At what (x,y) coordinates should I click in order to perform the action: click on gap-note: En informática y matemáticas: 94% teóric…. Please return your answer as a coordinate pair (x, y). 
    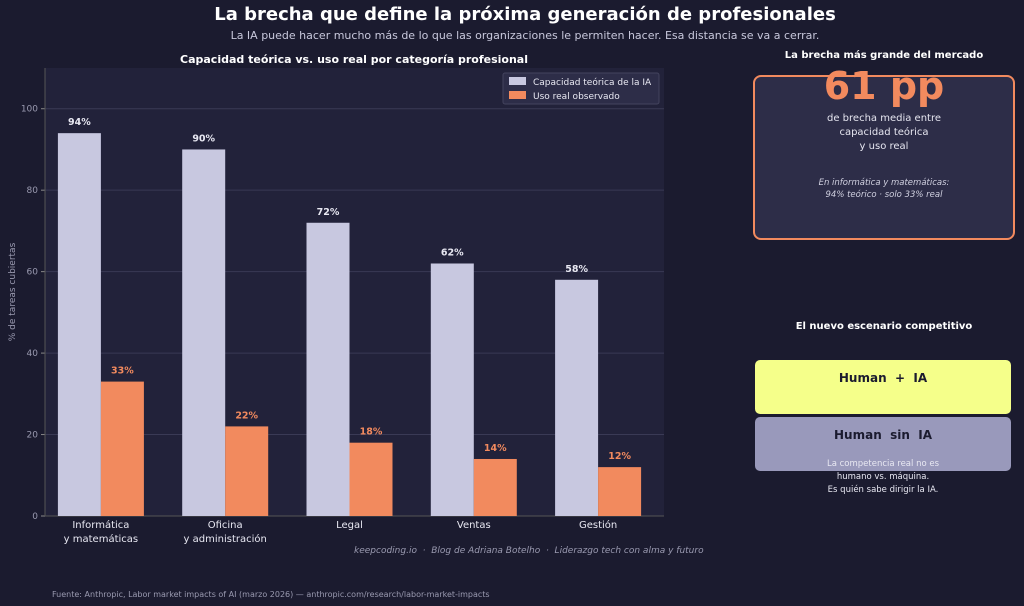
    Looking at the image, I should click on (884, 189).